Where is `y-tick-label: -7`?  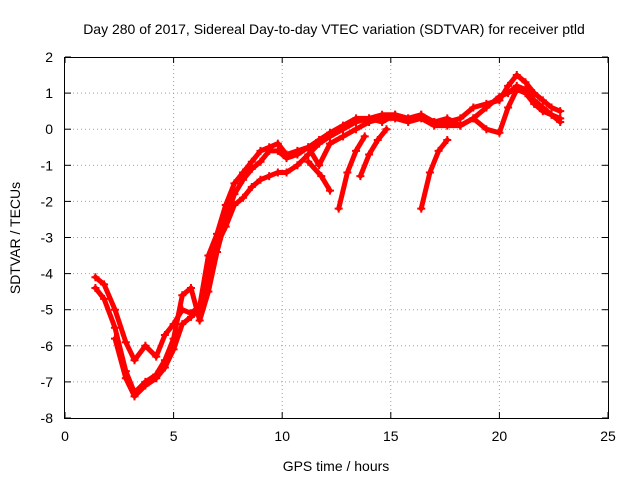 y-tick-label: -7 is located at coordinates (47, 382).